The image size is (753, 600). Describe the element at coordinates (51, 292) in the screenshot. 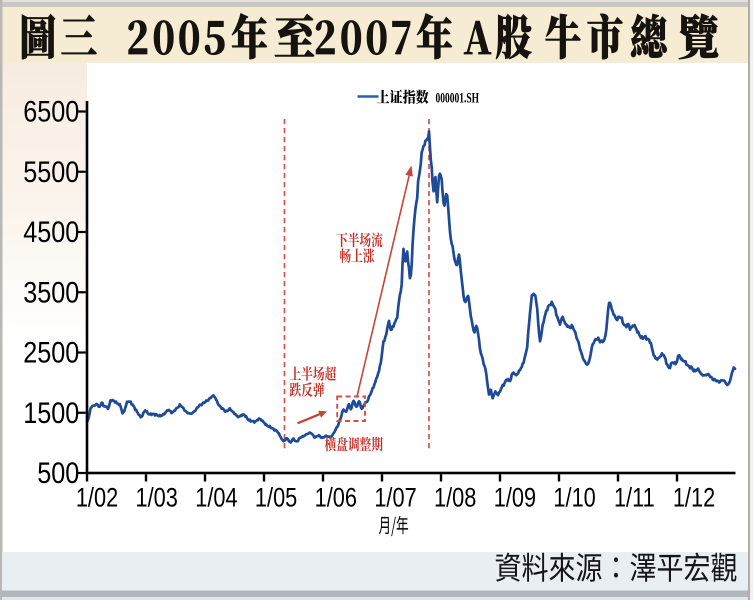

I see `svg-text: 3500` at that location.